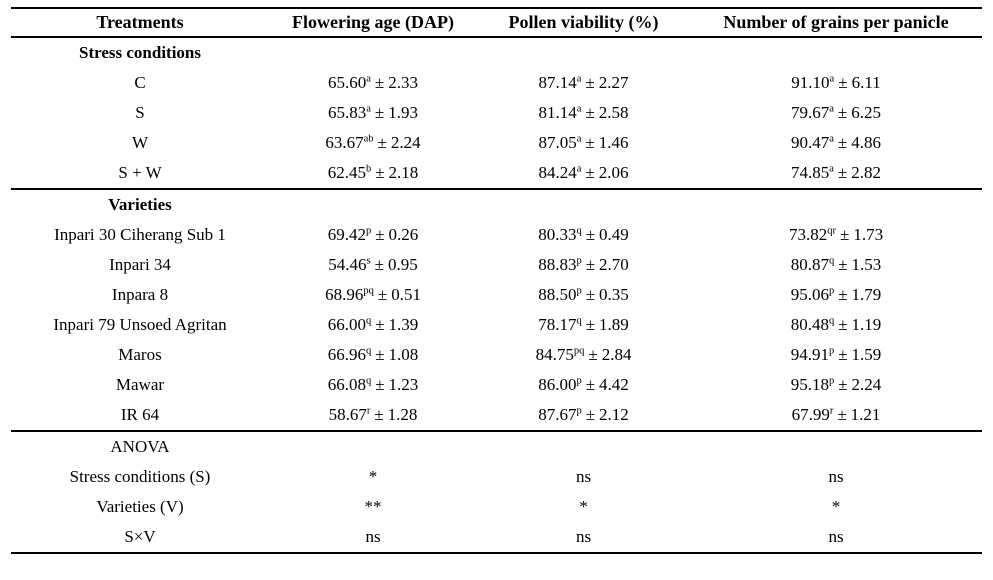 Image resolution: width=993 pixels, height=580 pixels. I want to click on sd-value: 6.11, so click(866, 82).